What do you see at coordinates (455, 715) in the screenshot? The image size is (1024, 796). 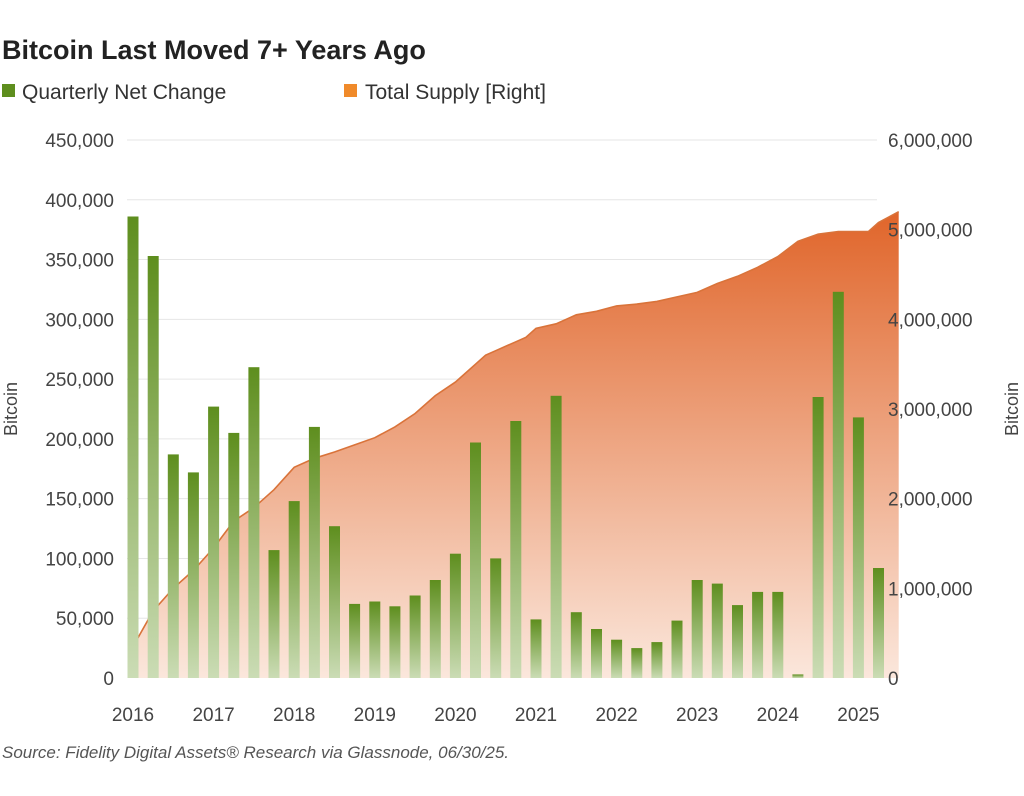 I see `x-tick: 2020` at bounding box center [455, 715].